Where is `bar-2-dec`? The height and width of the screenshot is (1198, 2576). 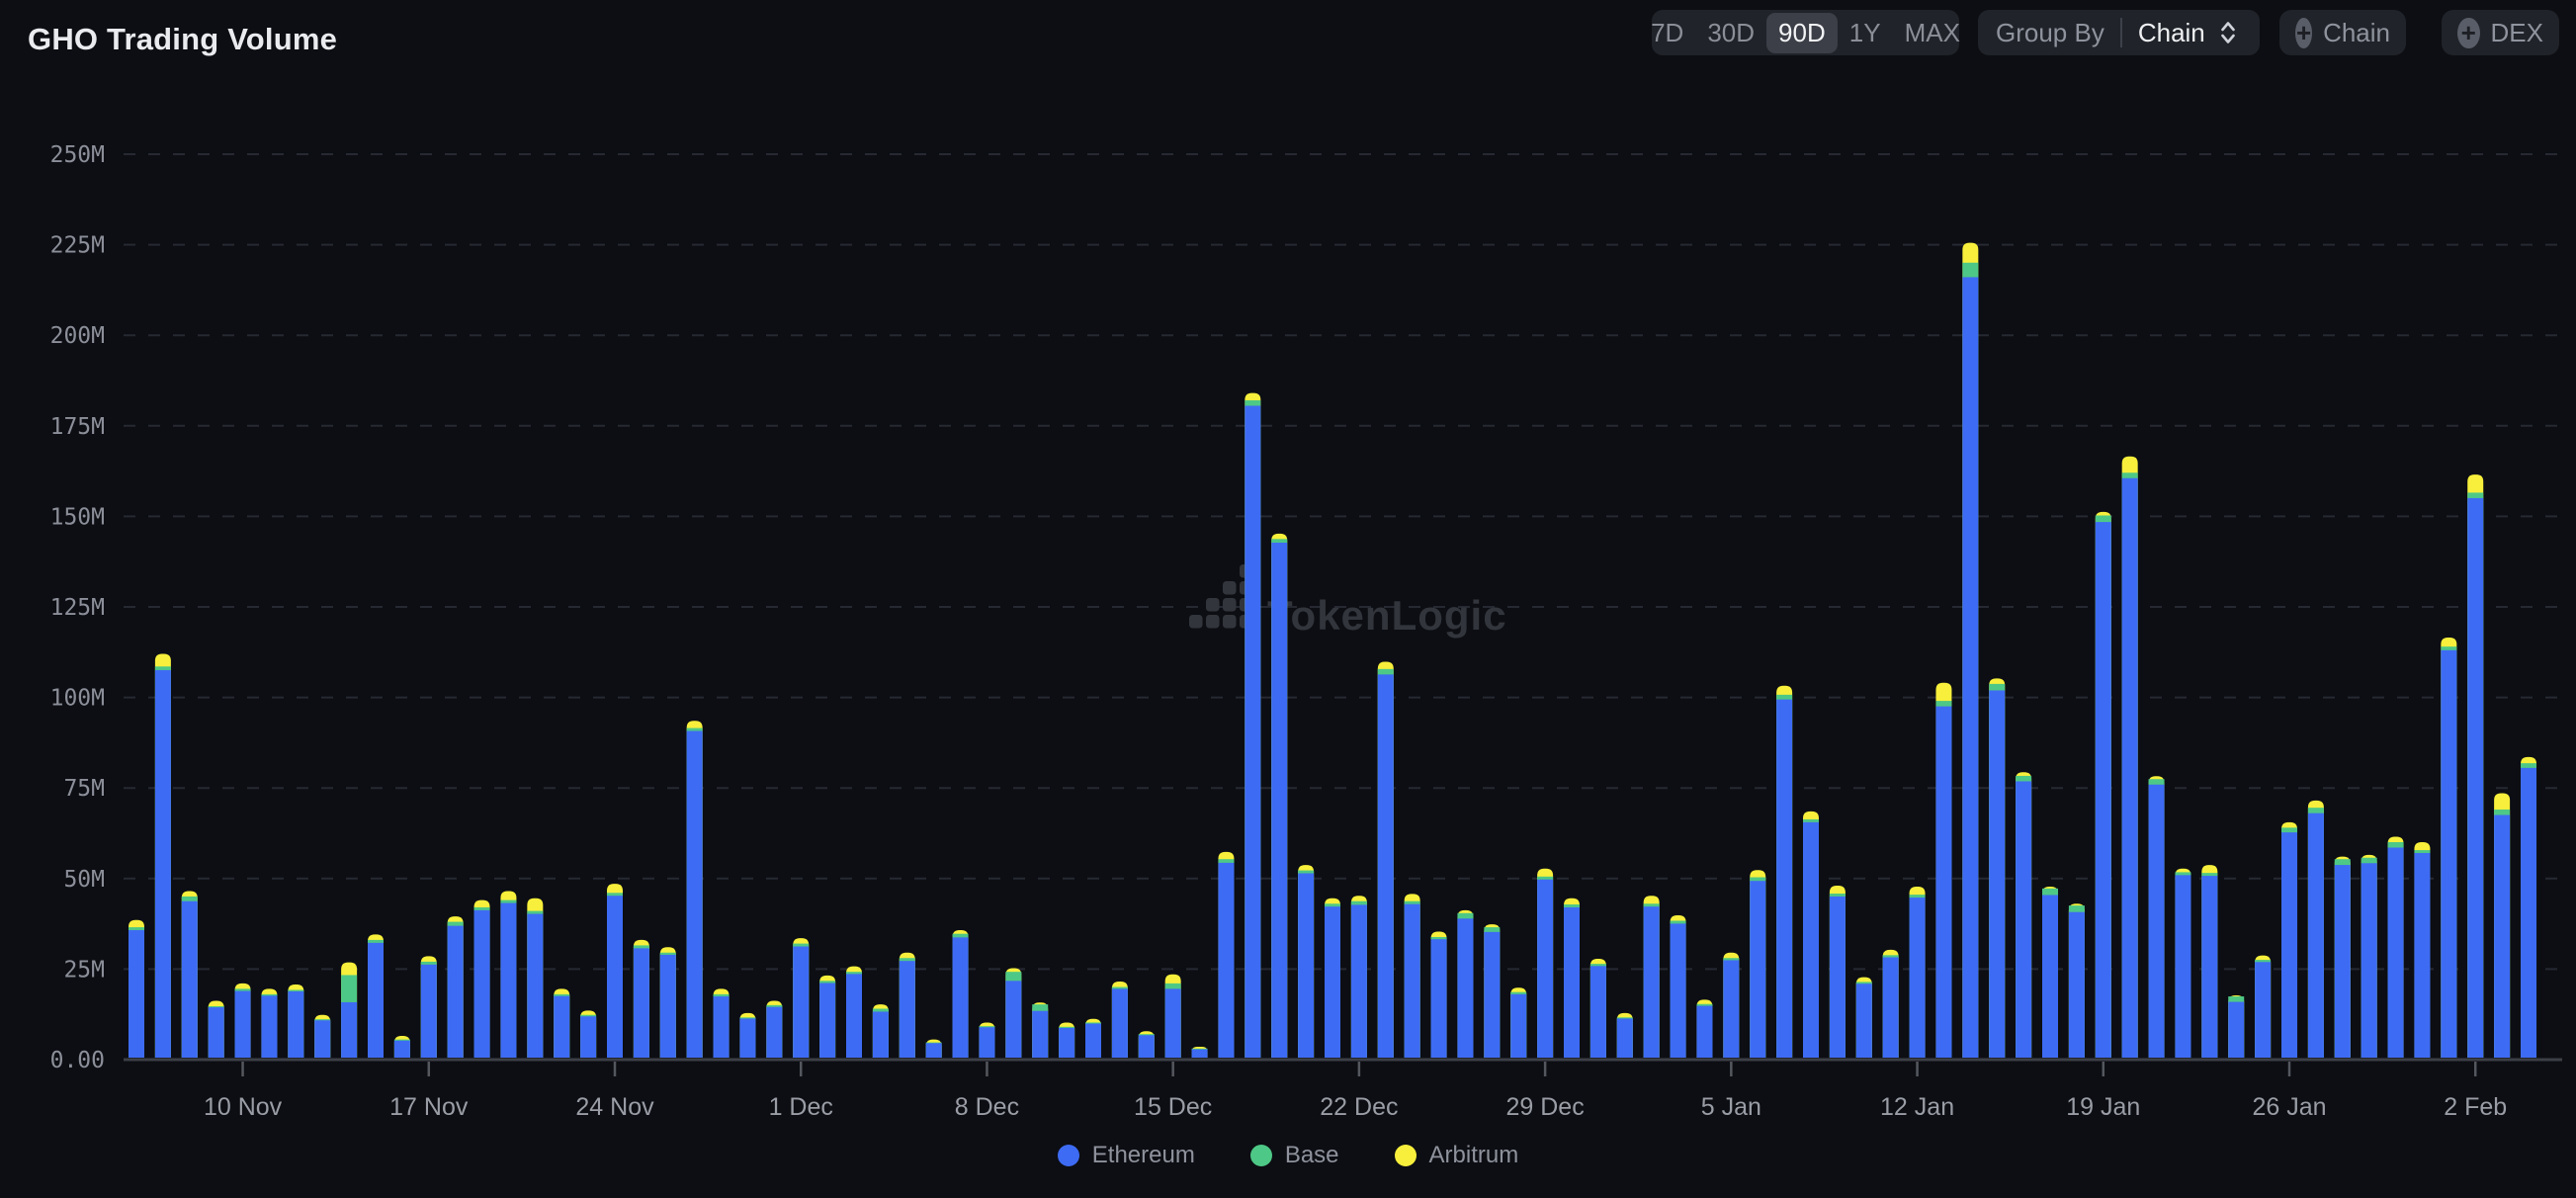 bar-2-dec is located at coordinates (827, 1016).